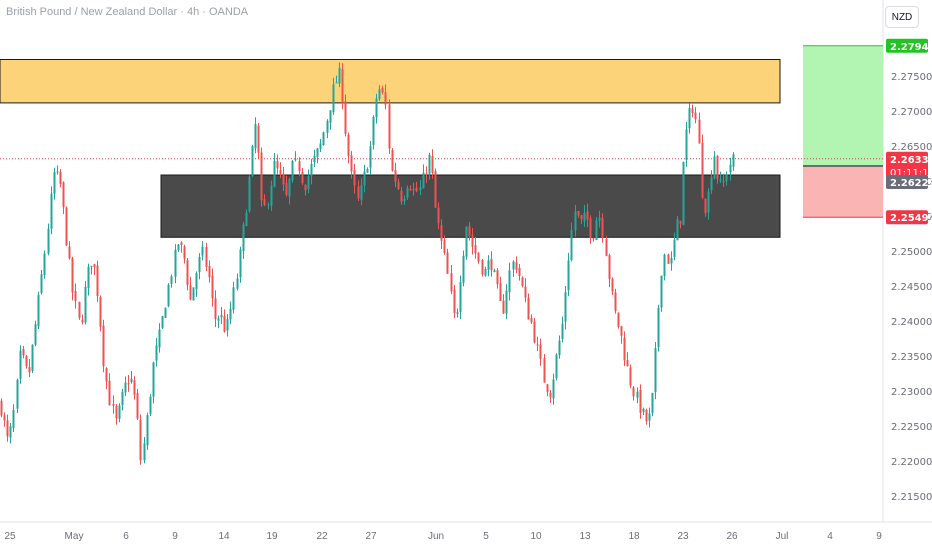  Describe the element at coordinates (909, 181) in the screenshot. I see `entry-price-tag: 2.26229` at that location.